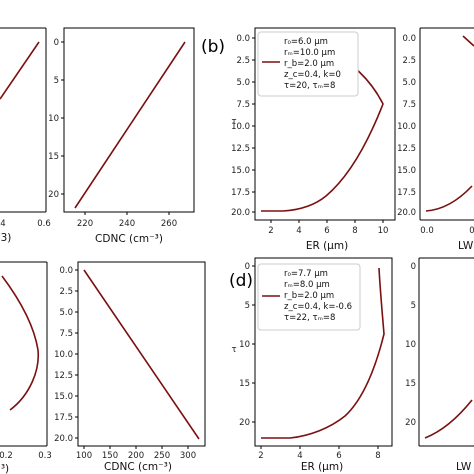 Image resolution: width=474 pixels, height=474 pixels. What do you see at coordinates (383, 231) in the screenshot?
I see `x-tick-label: 10` at bounding box center [383, 231].